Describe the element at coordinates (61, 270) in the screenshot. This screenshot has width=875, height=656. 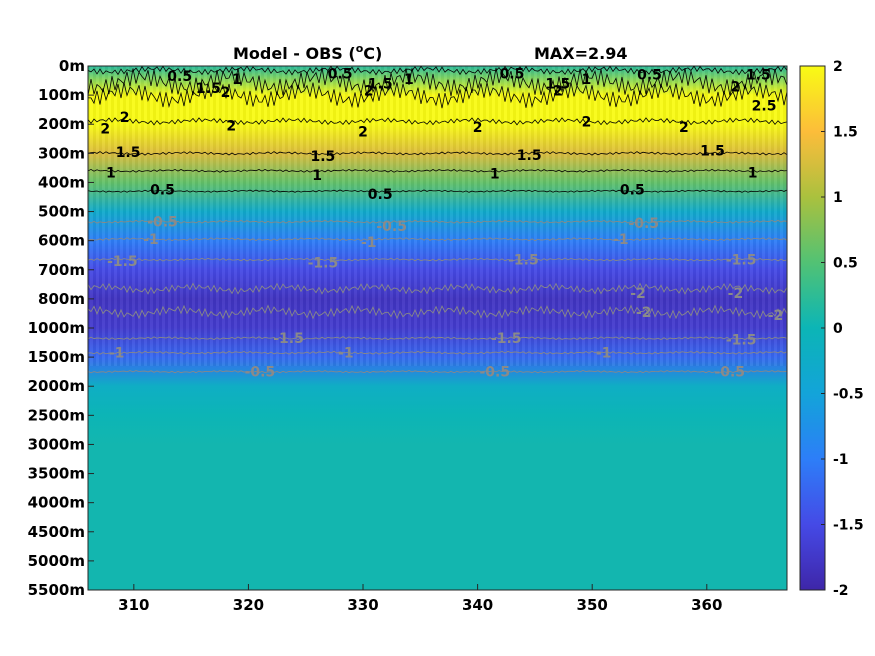
I see `y-tick-label: 700m` at that location.